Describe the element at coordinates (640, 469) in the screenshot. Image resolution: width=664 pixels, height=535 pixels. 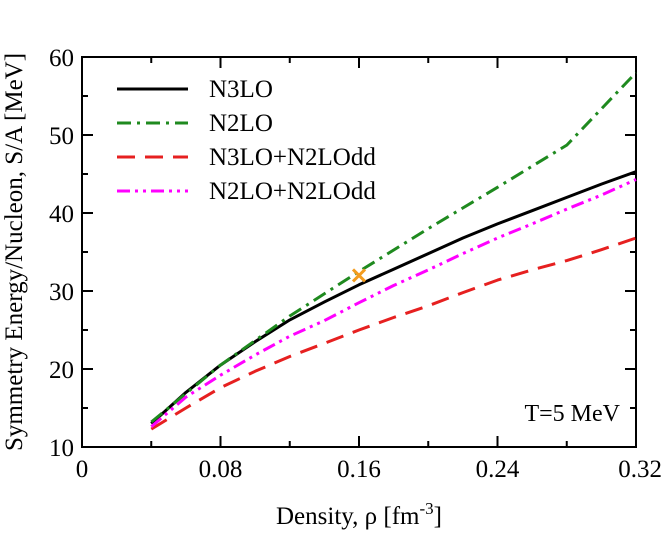
I see `x-tick-label: 0.32` at that location.